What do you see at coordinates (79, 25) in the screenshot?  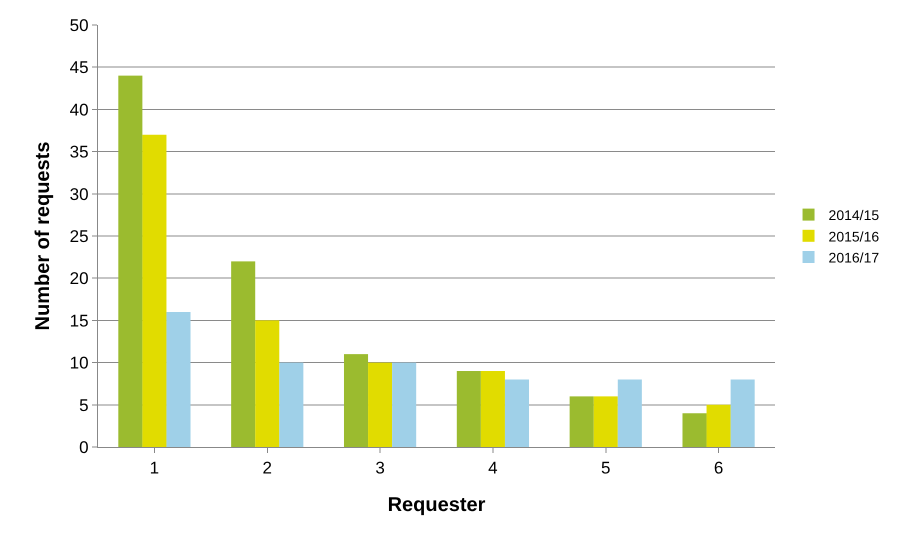 I see `y-tick-label: 50` at bounding box center [79, 25].